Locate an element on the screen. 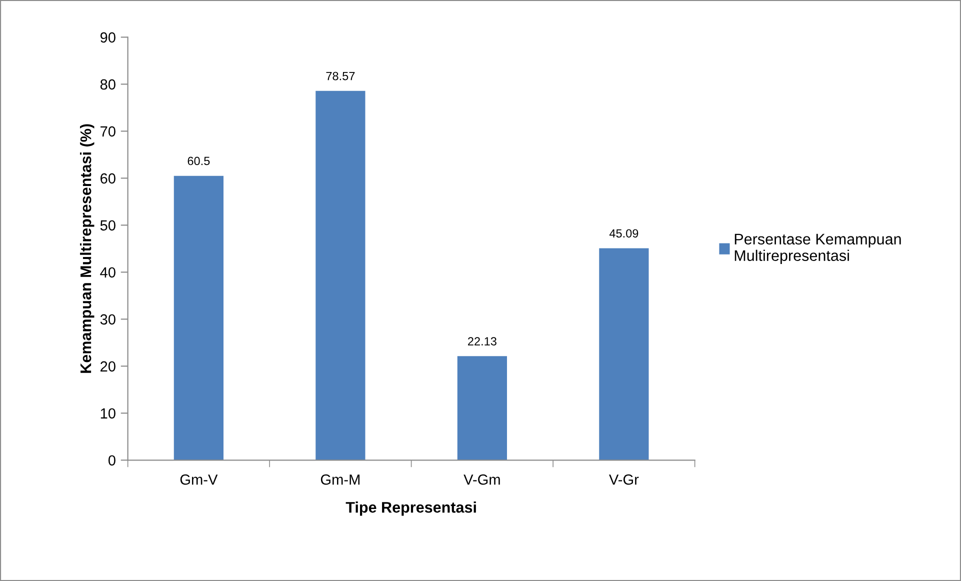 The width and height of the screenshot is (961, 581). y-axis-title: Kemampuan Multirepresentasi (%) is located at coordinates (87, 248).